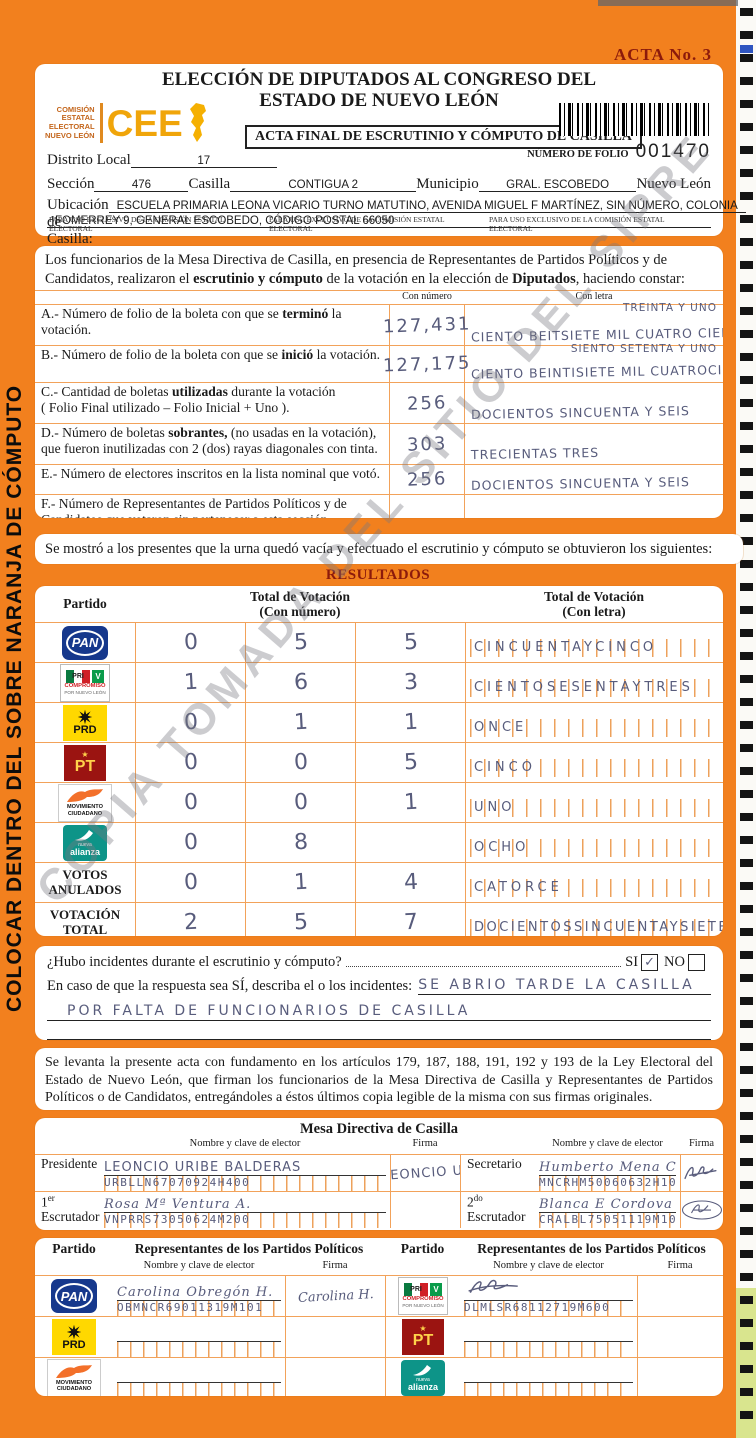 The width and height of the screenshot is (756, 1438). I want to click on pan-rep-name: Carolina Obregón H., so click(199, 1293).